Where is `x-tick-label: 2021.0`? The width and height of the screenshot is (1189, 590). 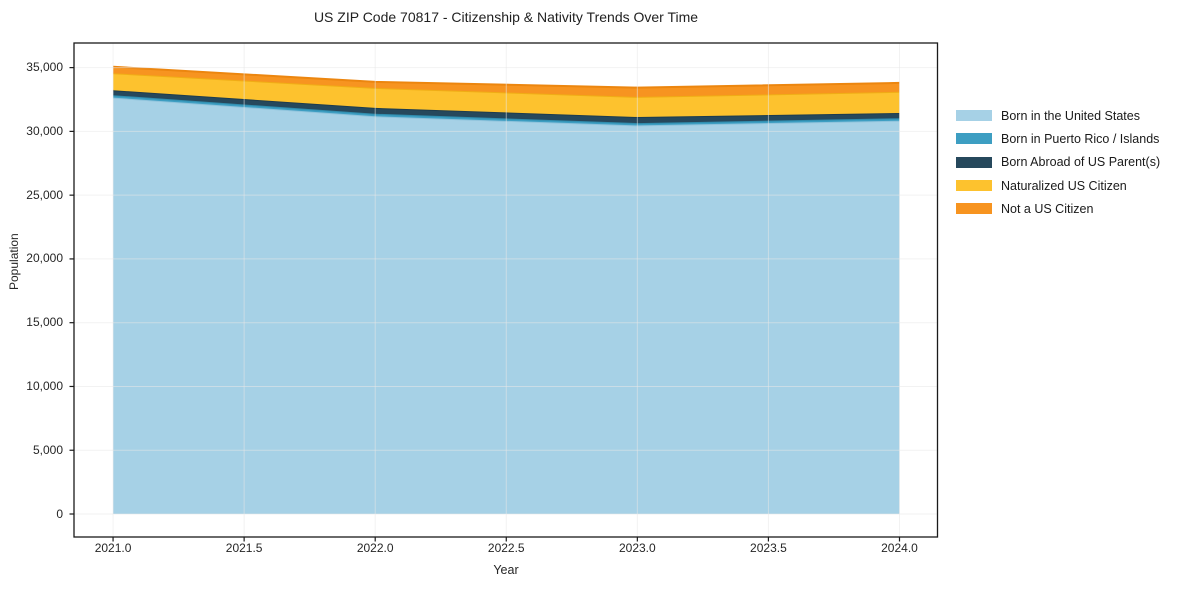 x-tick-label: 2021.0 is located at coordinates (113, 548).